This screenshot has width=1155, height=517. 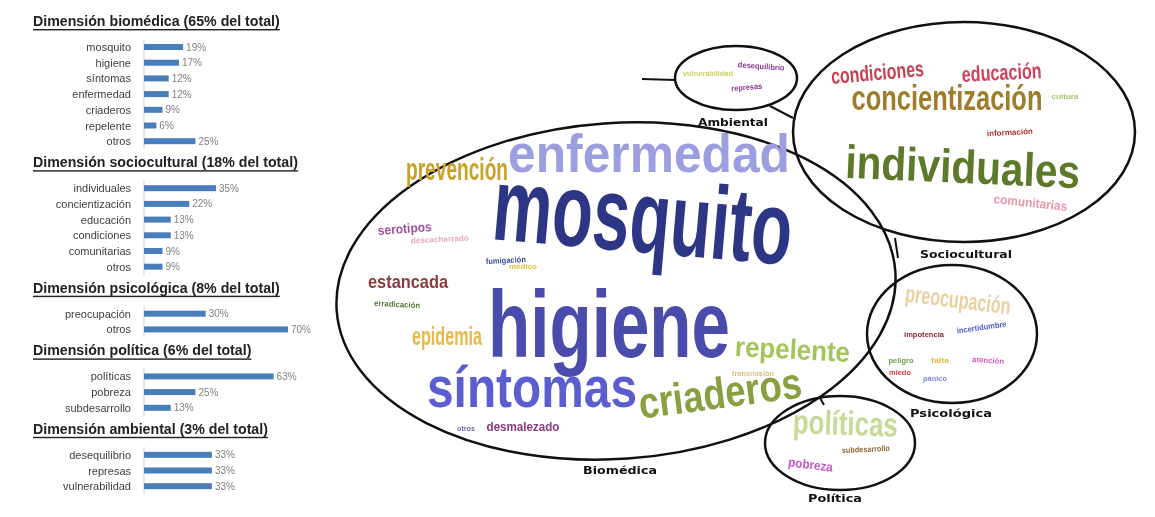 What do you see at coordinates (301, 329) in the screenshot?
I see `data-label: 70%` at bounding box center [301, 329].